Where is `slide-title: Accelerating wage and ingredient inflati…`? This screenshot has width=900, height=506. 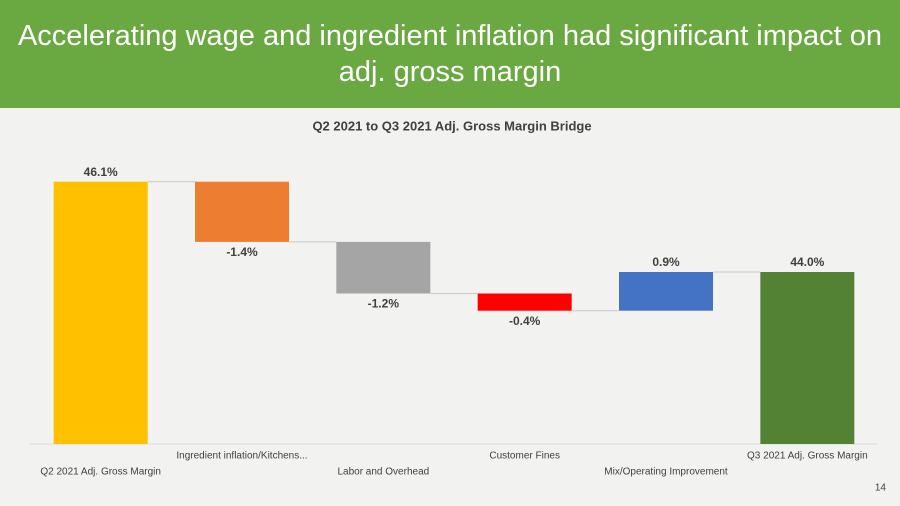
slide-title: Accelerating wage and ingredient inflati… is located at coordinates (450, 54).